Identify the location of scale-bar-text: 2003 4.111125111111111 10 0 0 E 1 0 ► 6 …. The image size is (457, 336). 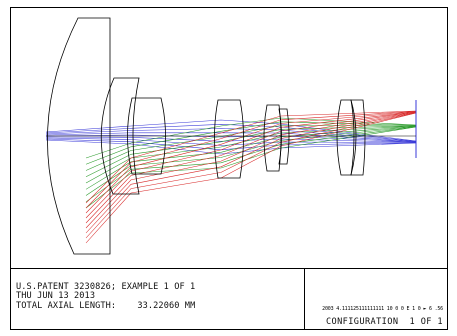
(382, 309).